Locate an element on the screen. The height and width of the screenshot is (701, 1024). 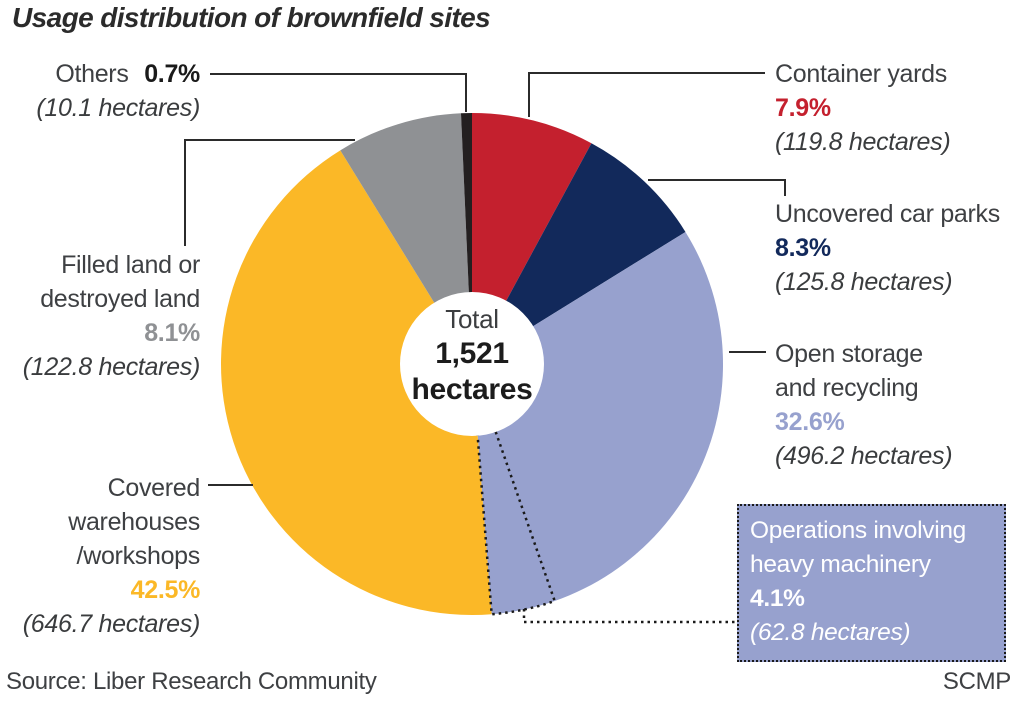
publisher-credit: SCMP is located at coordinates (976, 681).